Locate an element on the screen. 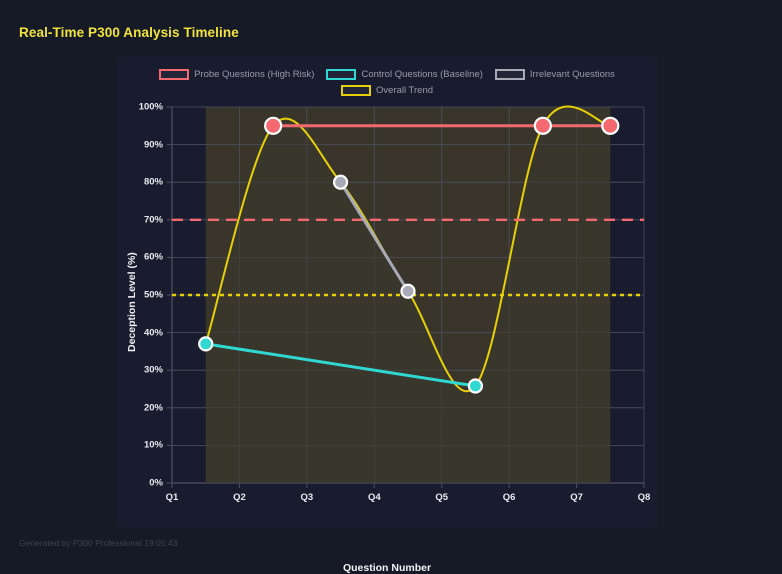  legend-irrelevant-label: Irrelevant Questions is located at coordinates (572, 75).